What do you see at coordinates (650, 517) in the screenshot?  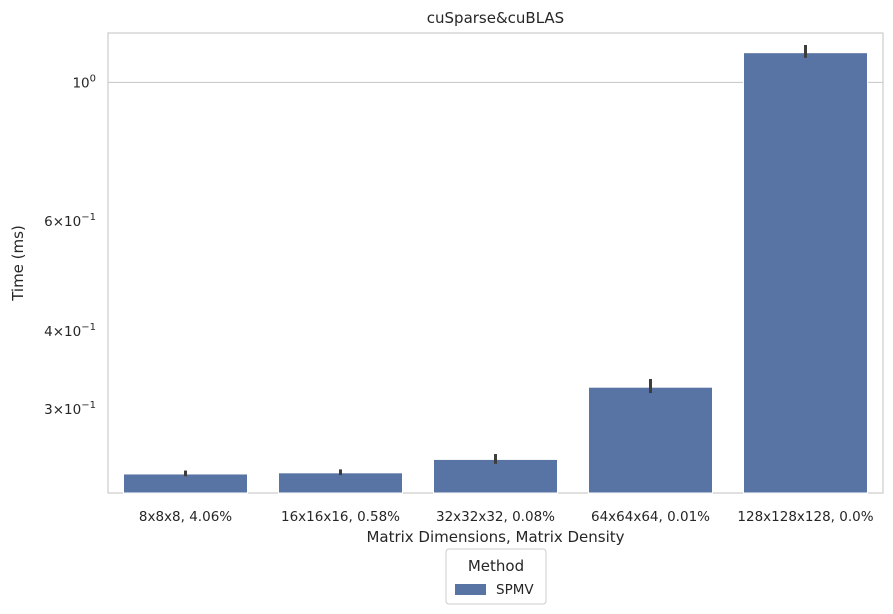 I see `x-tick-label: 64x64x64, 0.01%` at bounding box center [650, 517].